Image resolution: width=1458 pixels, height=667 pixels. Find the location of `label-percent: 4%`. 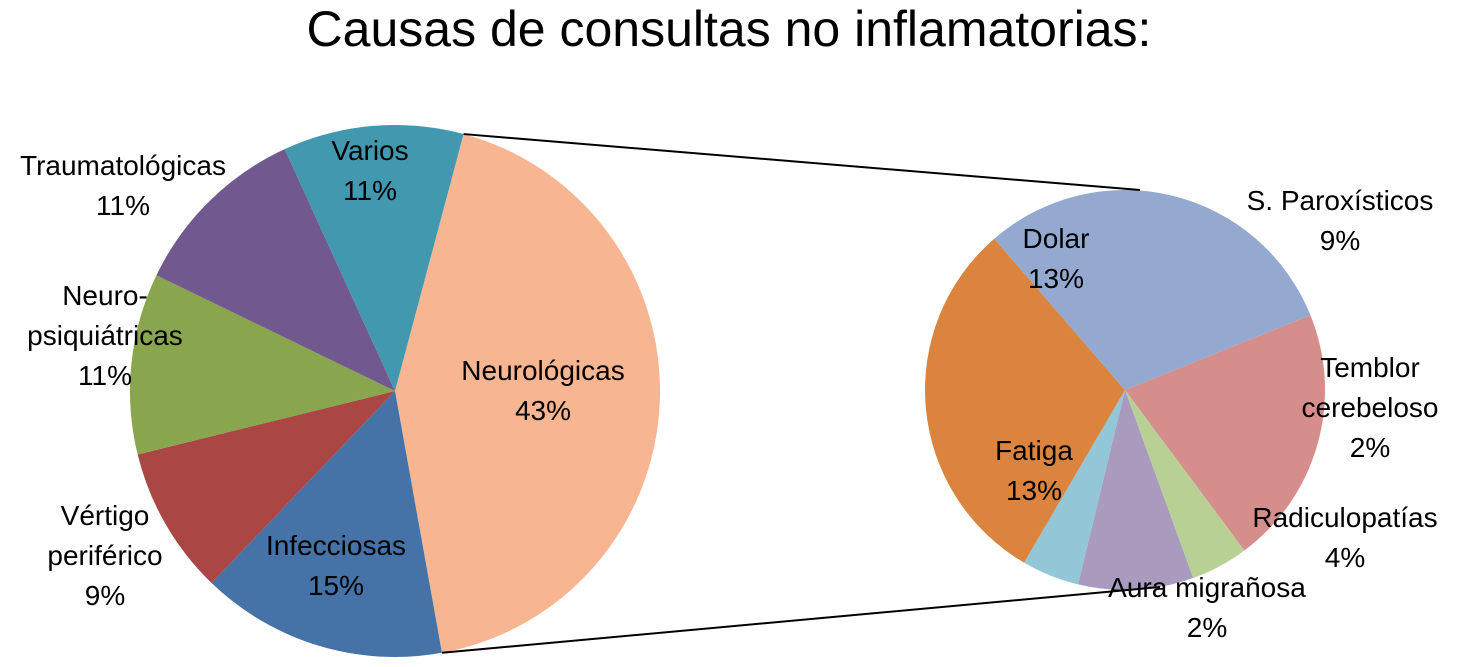

label-percent: 4% is located at coordinates (1345, 557).